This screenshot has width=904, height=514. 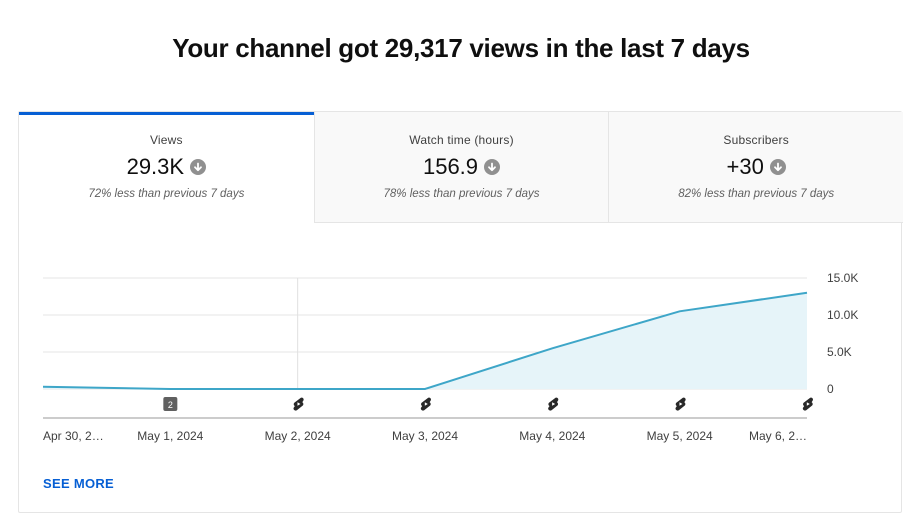 What do you see at coordinates (839, 352) in the screenshot?
I see `y-tick-label: 5.0K` at bounding box center [839, 352].